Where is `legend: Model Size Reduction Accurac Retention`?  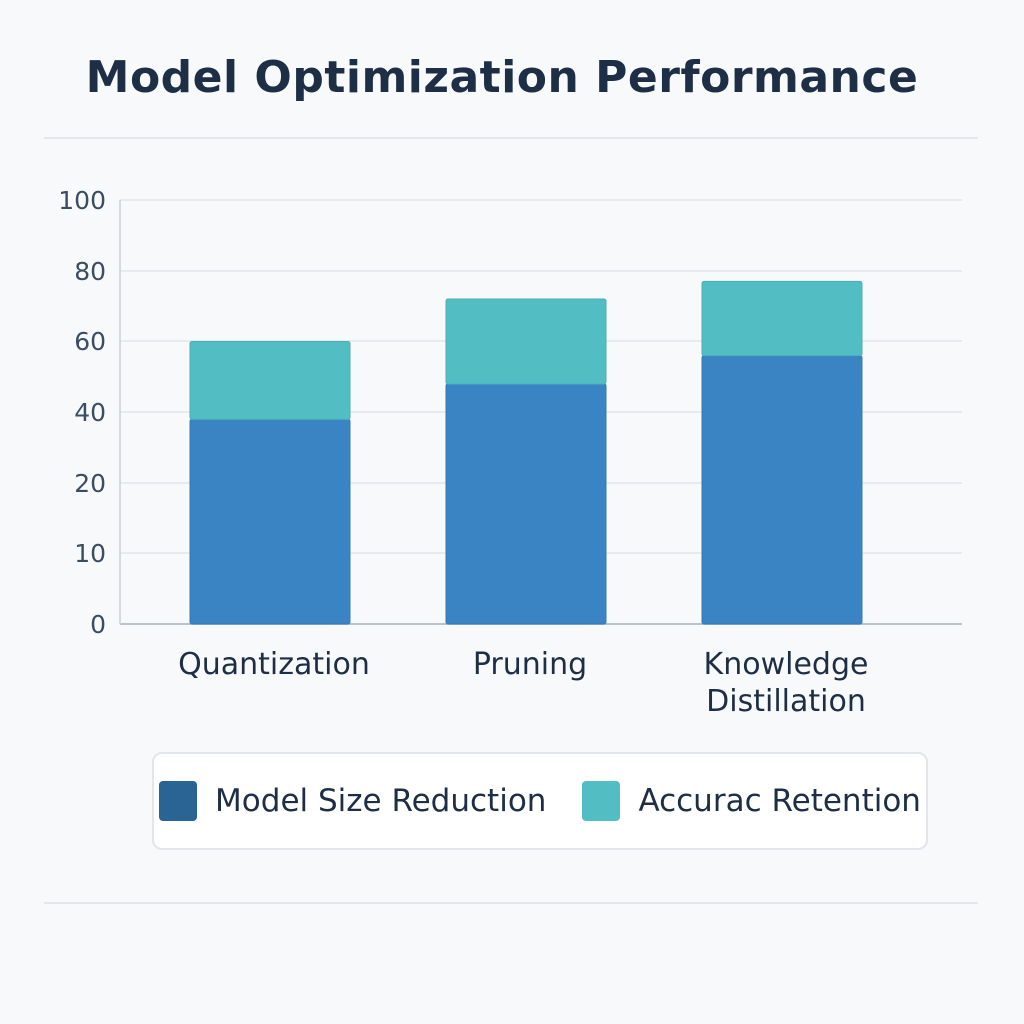 legend: Model Size Reduction Accurac Retention is located at coordinates (540, 801).